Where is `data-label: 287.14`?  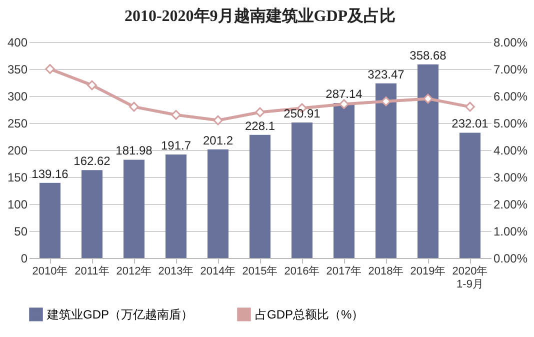
data-label: 287.14 is located at coordinates (344, 93).